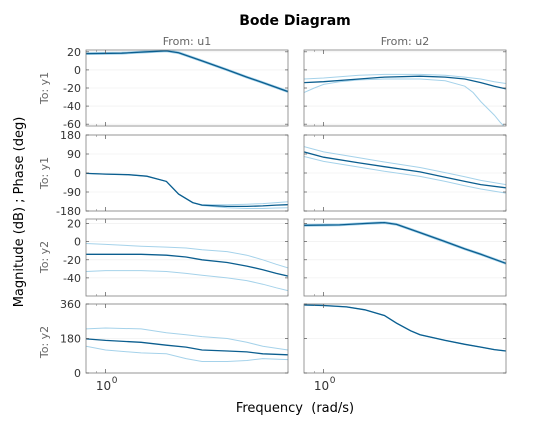  I want to click on y-tick-label: -60, so click(72, 124).